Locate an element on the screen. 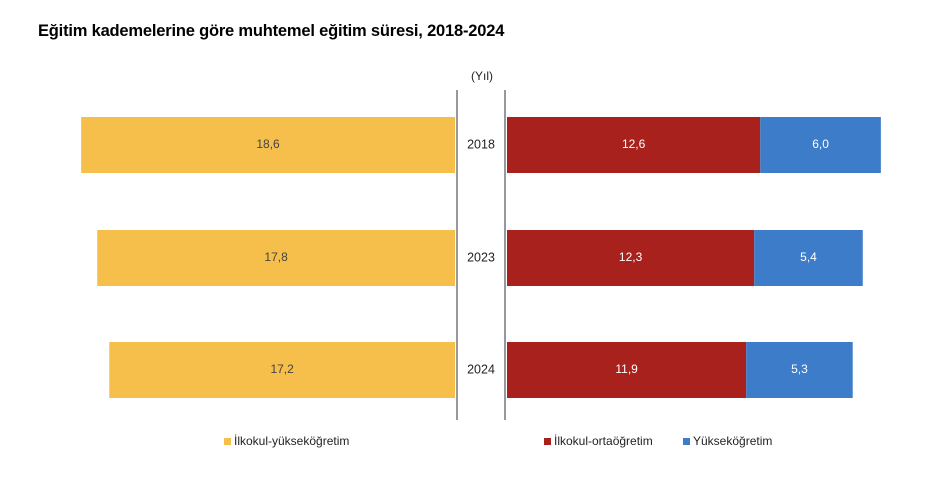 This screenshot has height=500, width=950. bar-ilkokul-ortaogretim-2024 is located at coordinates (627, 370).